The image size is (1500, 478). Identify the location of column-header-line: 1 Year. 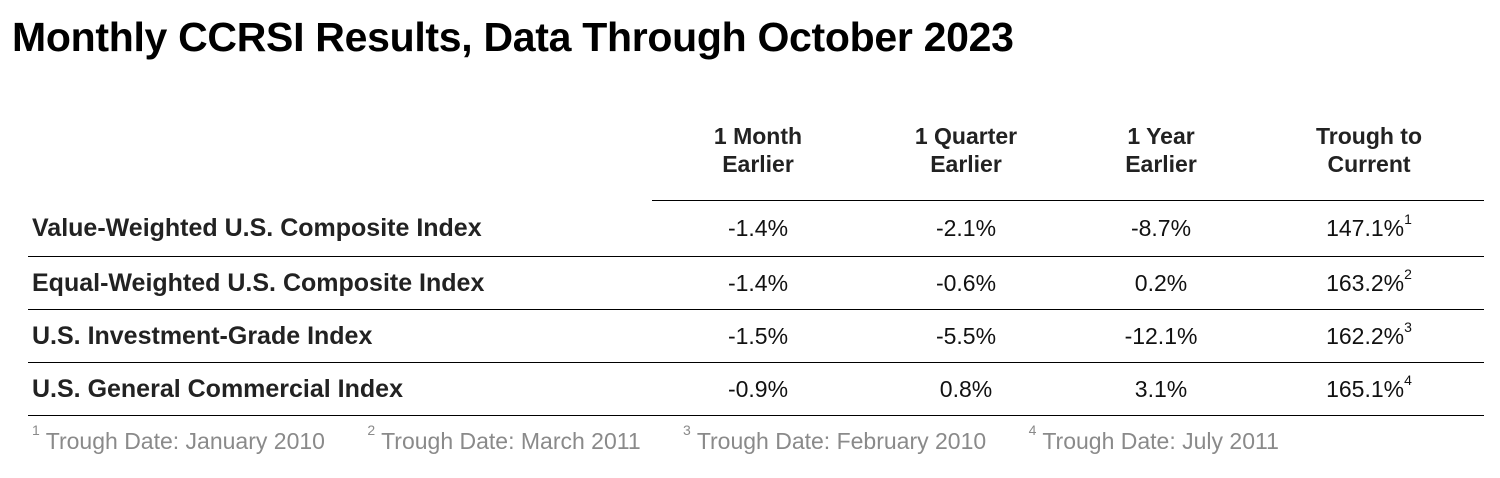
(1161, 136).